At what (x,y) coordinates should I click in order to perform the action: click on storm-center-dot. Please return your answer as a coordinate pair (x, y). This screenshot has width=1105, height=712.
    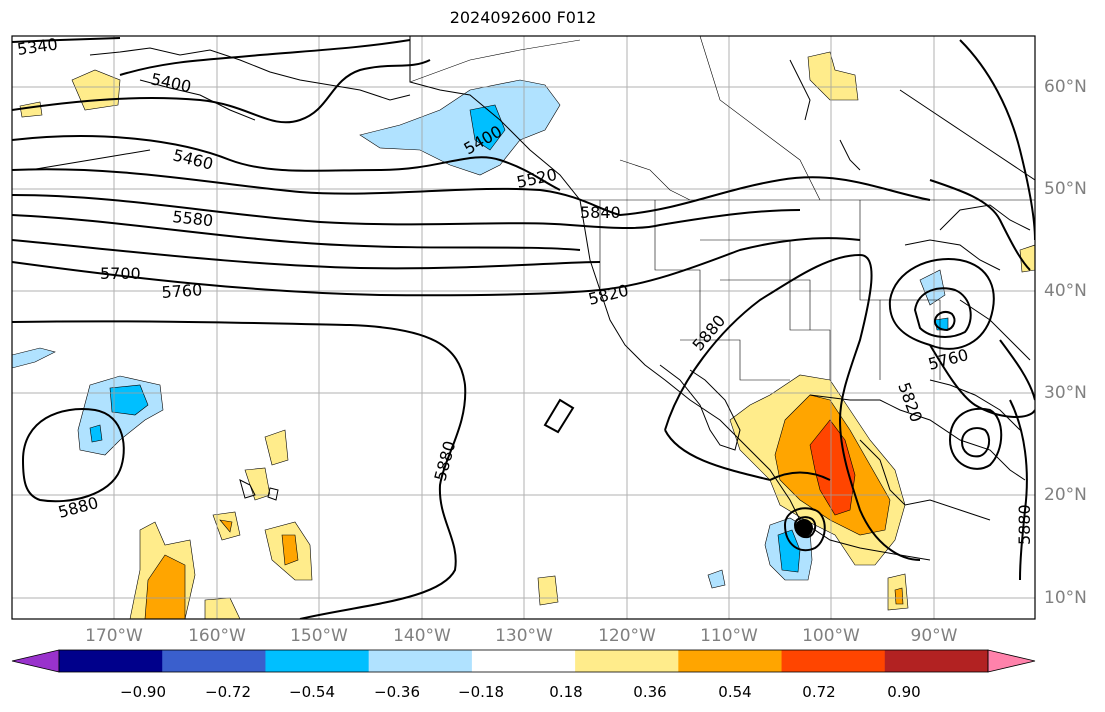
    Looking at the image, I should click on (804, 528).